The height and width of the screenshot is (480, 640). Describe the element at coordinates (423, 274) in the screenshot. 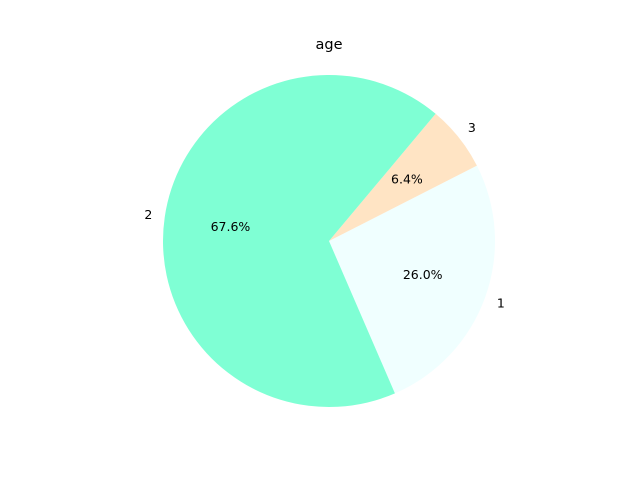

I see `slice-percent-1: 26.0%` at that location.